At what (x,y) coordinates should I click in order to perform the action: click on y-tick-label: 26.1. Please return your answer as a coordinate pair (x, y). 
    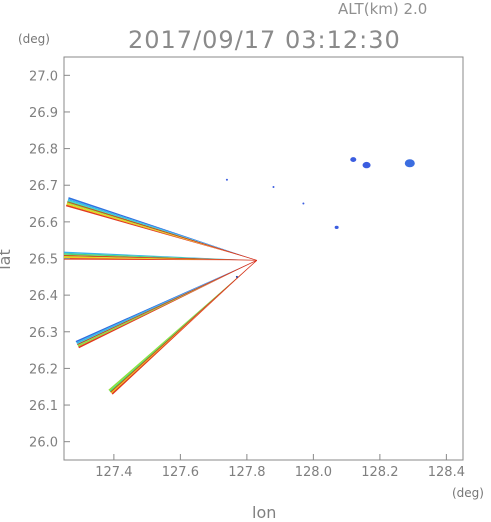
    Looking at the image, I should click on (43, 406).